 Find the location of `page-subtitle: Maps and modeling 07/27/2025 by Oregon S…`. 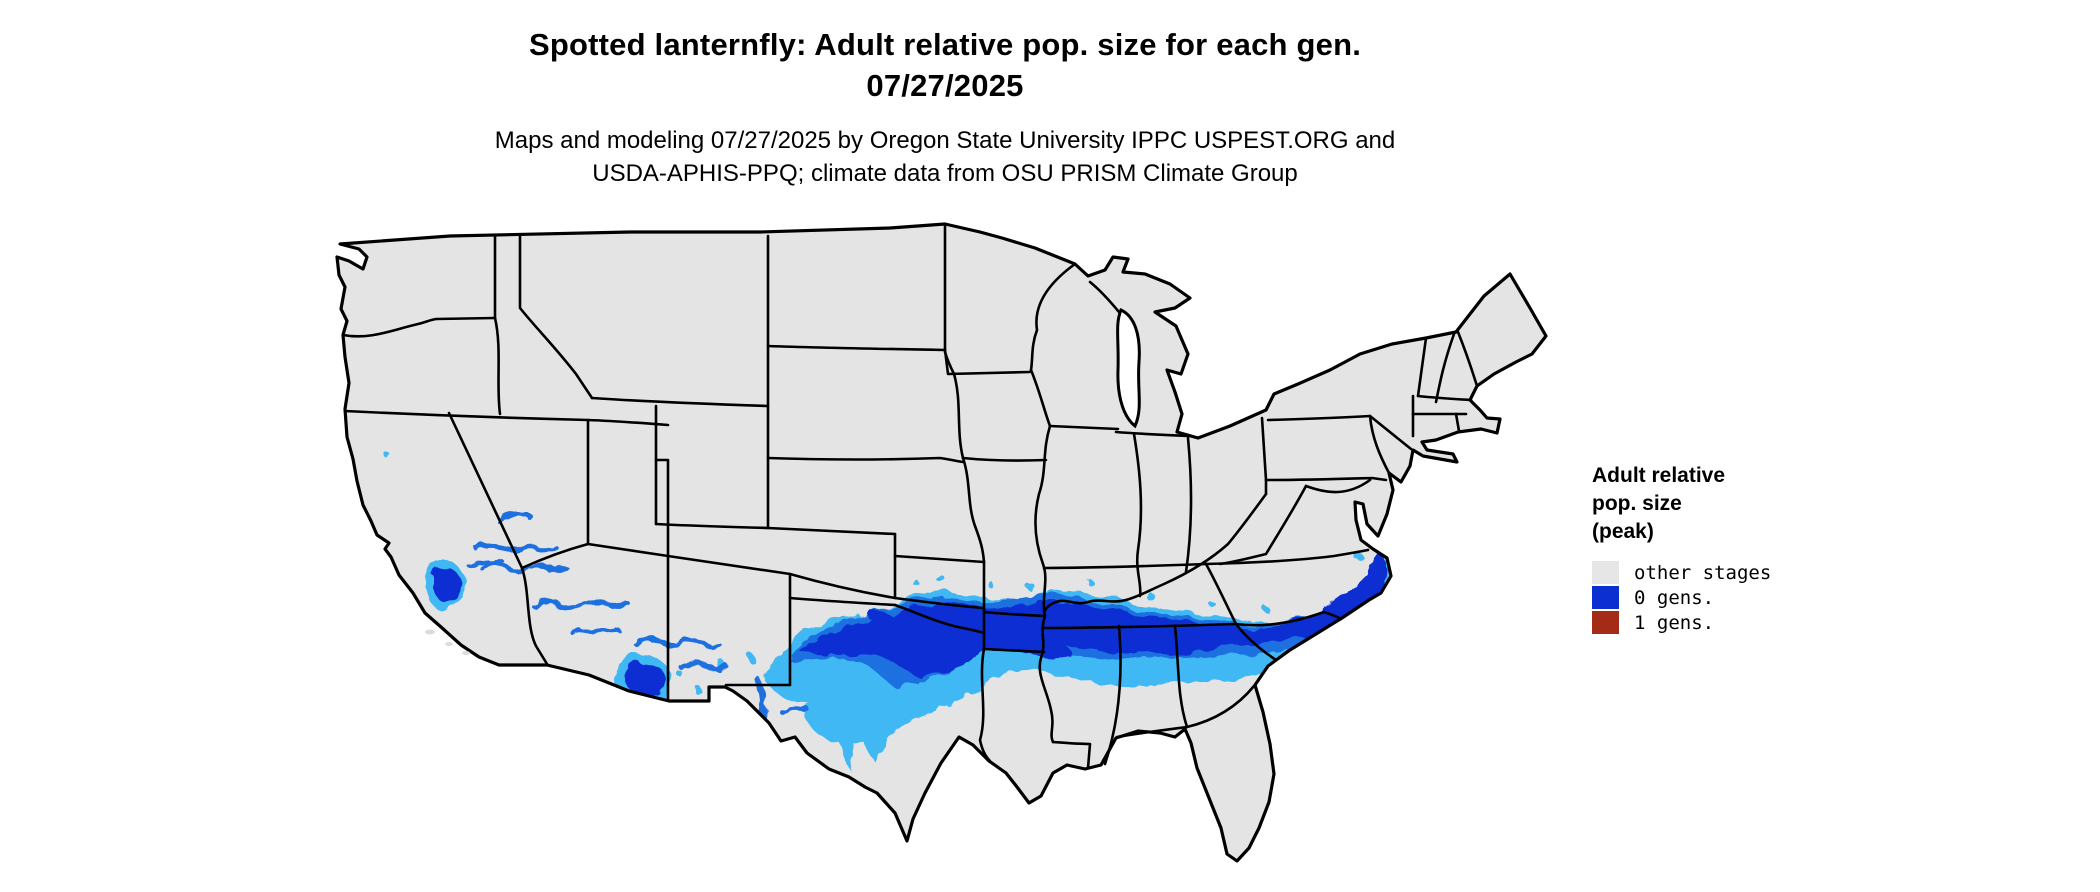

page-subtitle: Maps and modeling 07/27/2025 by Oregon S… is located at coordinates (945, 157).